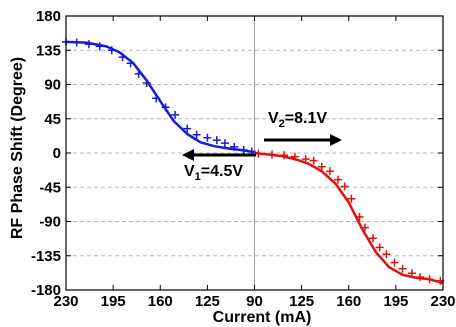 The height and width of the screenshot is (327, 456). Describe the element at coordinates (50, 187) in the screenshot. I see `y-tick-label: -45` at that location.